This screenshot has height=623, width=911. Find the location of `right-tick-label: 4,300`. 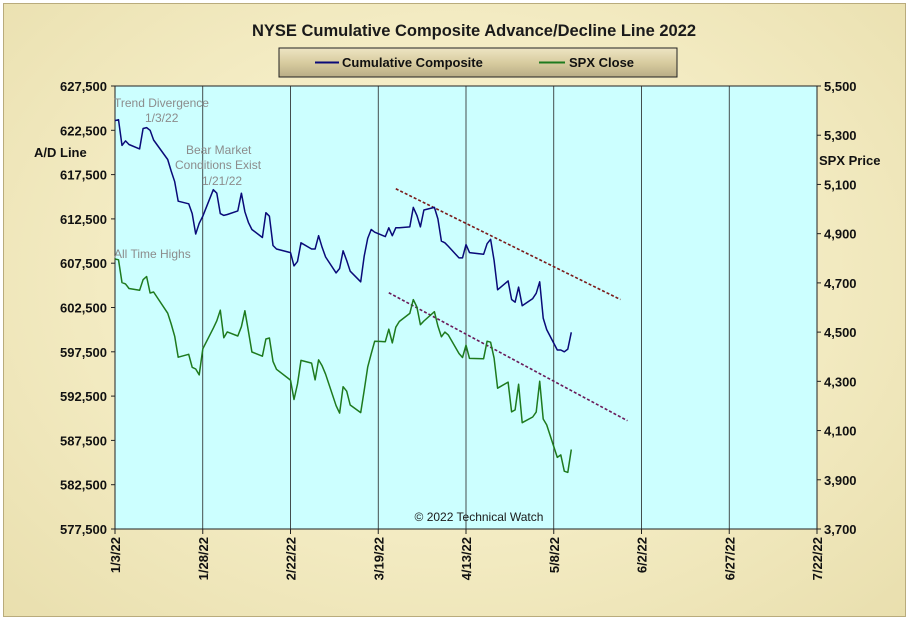

right-tick-label: 4,300 is located at coordinates (840, 381).